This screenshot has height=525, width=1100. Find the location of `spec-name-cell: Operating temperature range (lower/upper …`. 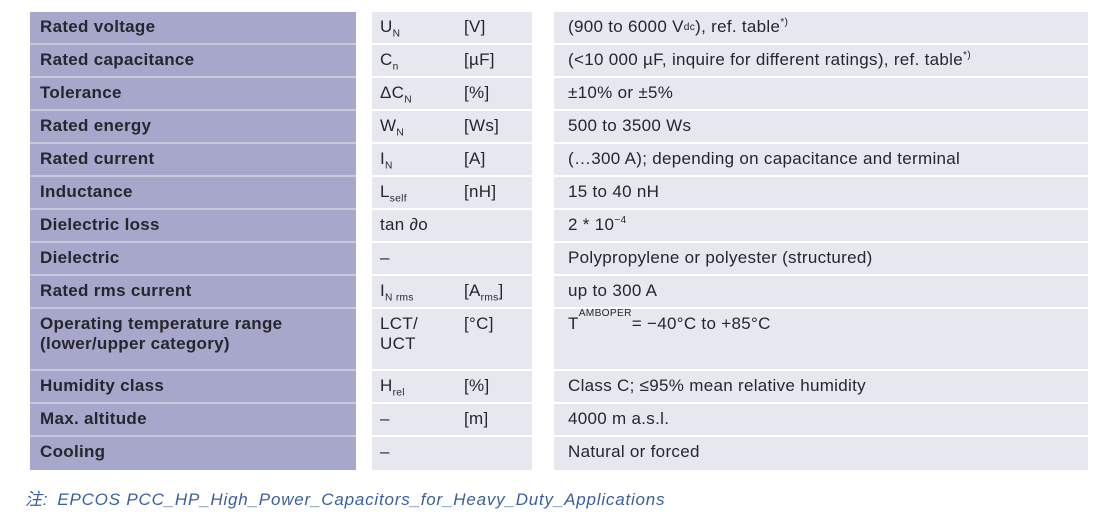

spec-name-cell: Operating temperature range (lower/upper … is located at coordinates (193, 340).